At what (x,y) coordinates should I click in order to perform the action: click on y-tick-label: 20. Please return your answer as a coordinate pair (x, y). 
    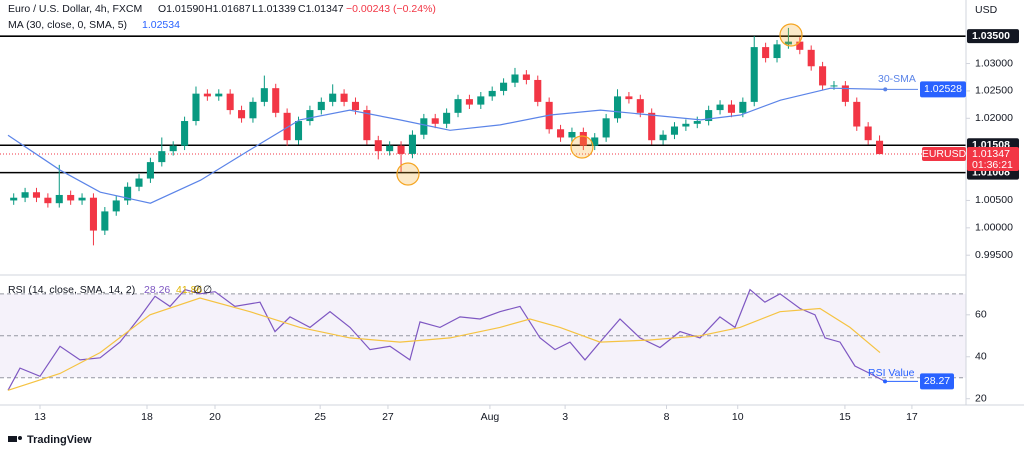
    Looking at the image, I should click on (981, 398).